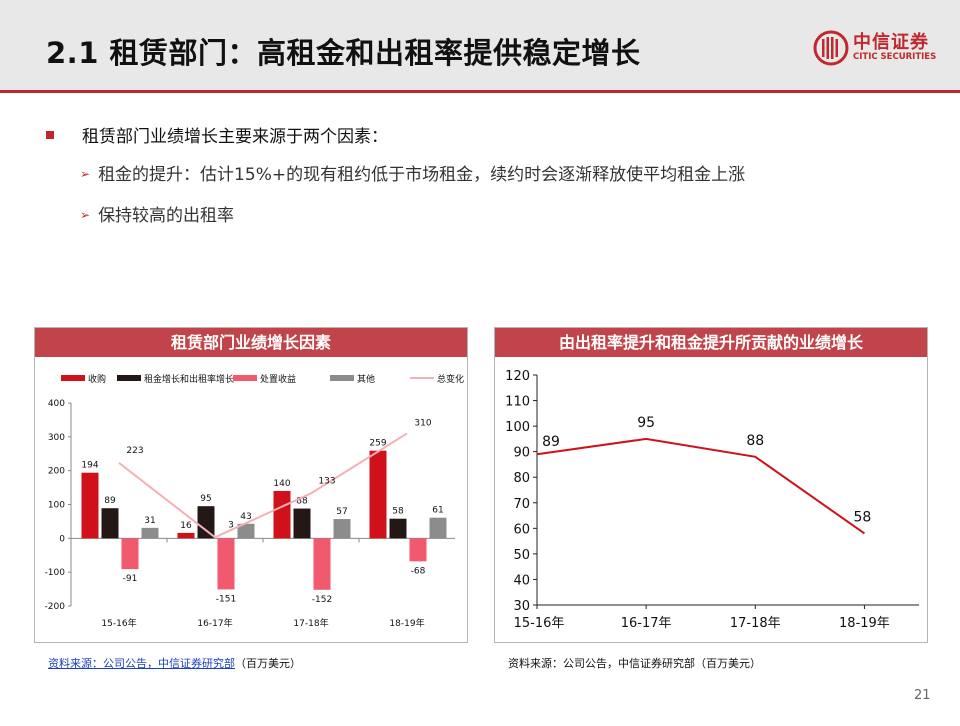  What do you see at coordinates (56, 404) in the screenshot?
I see `y-tick-label: 400` at bounding box center [56, 404].